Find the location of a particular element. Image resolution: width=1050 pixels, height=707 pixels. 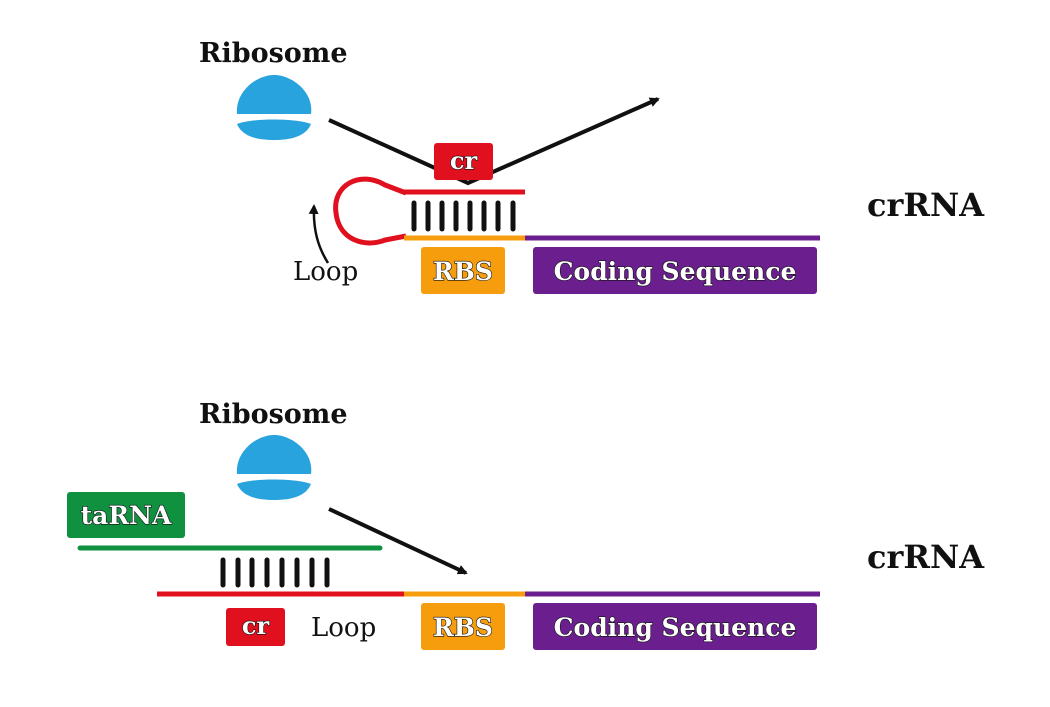

bottom-loop-label: Loop is located at coordinates (343, 628).